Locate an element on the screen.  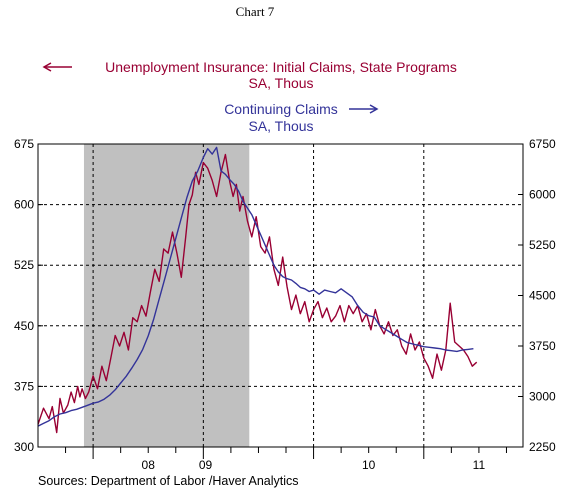
left-legend-arrow-head is located at coordinates (47, 67).